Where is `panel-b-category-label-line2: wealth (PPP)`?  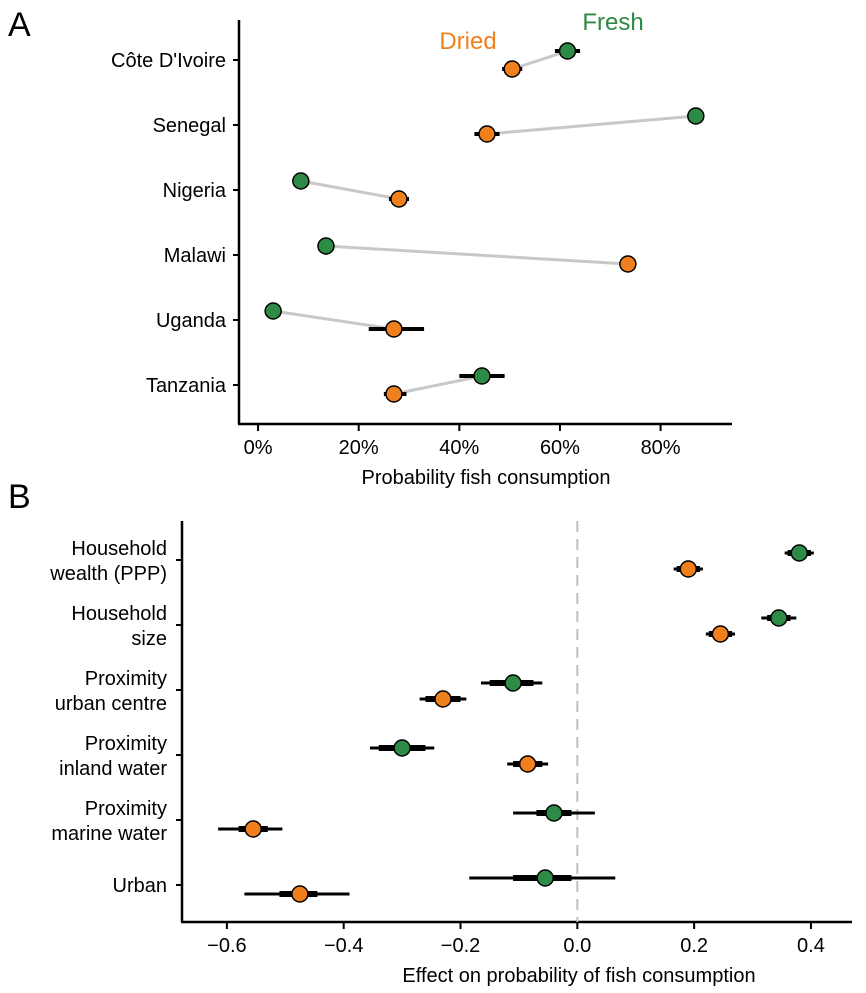
panel-b-category-label-line2: wealth (PPP) is located at coordinates (108, 574).